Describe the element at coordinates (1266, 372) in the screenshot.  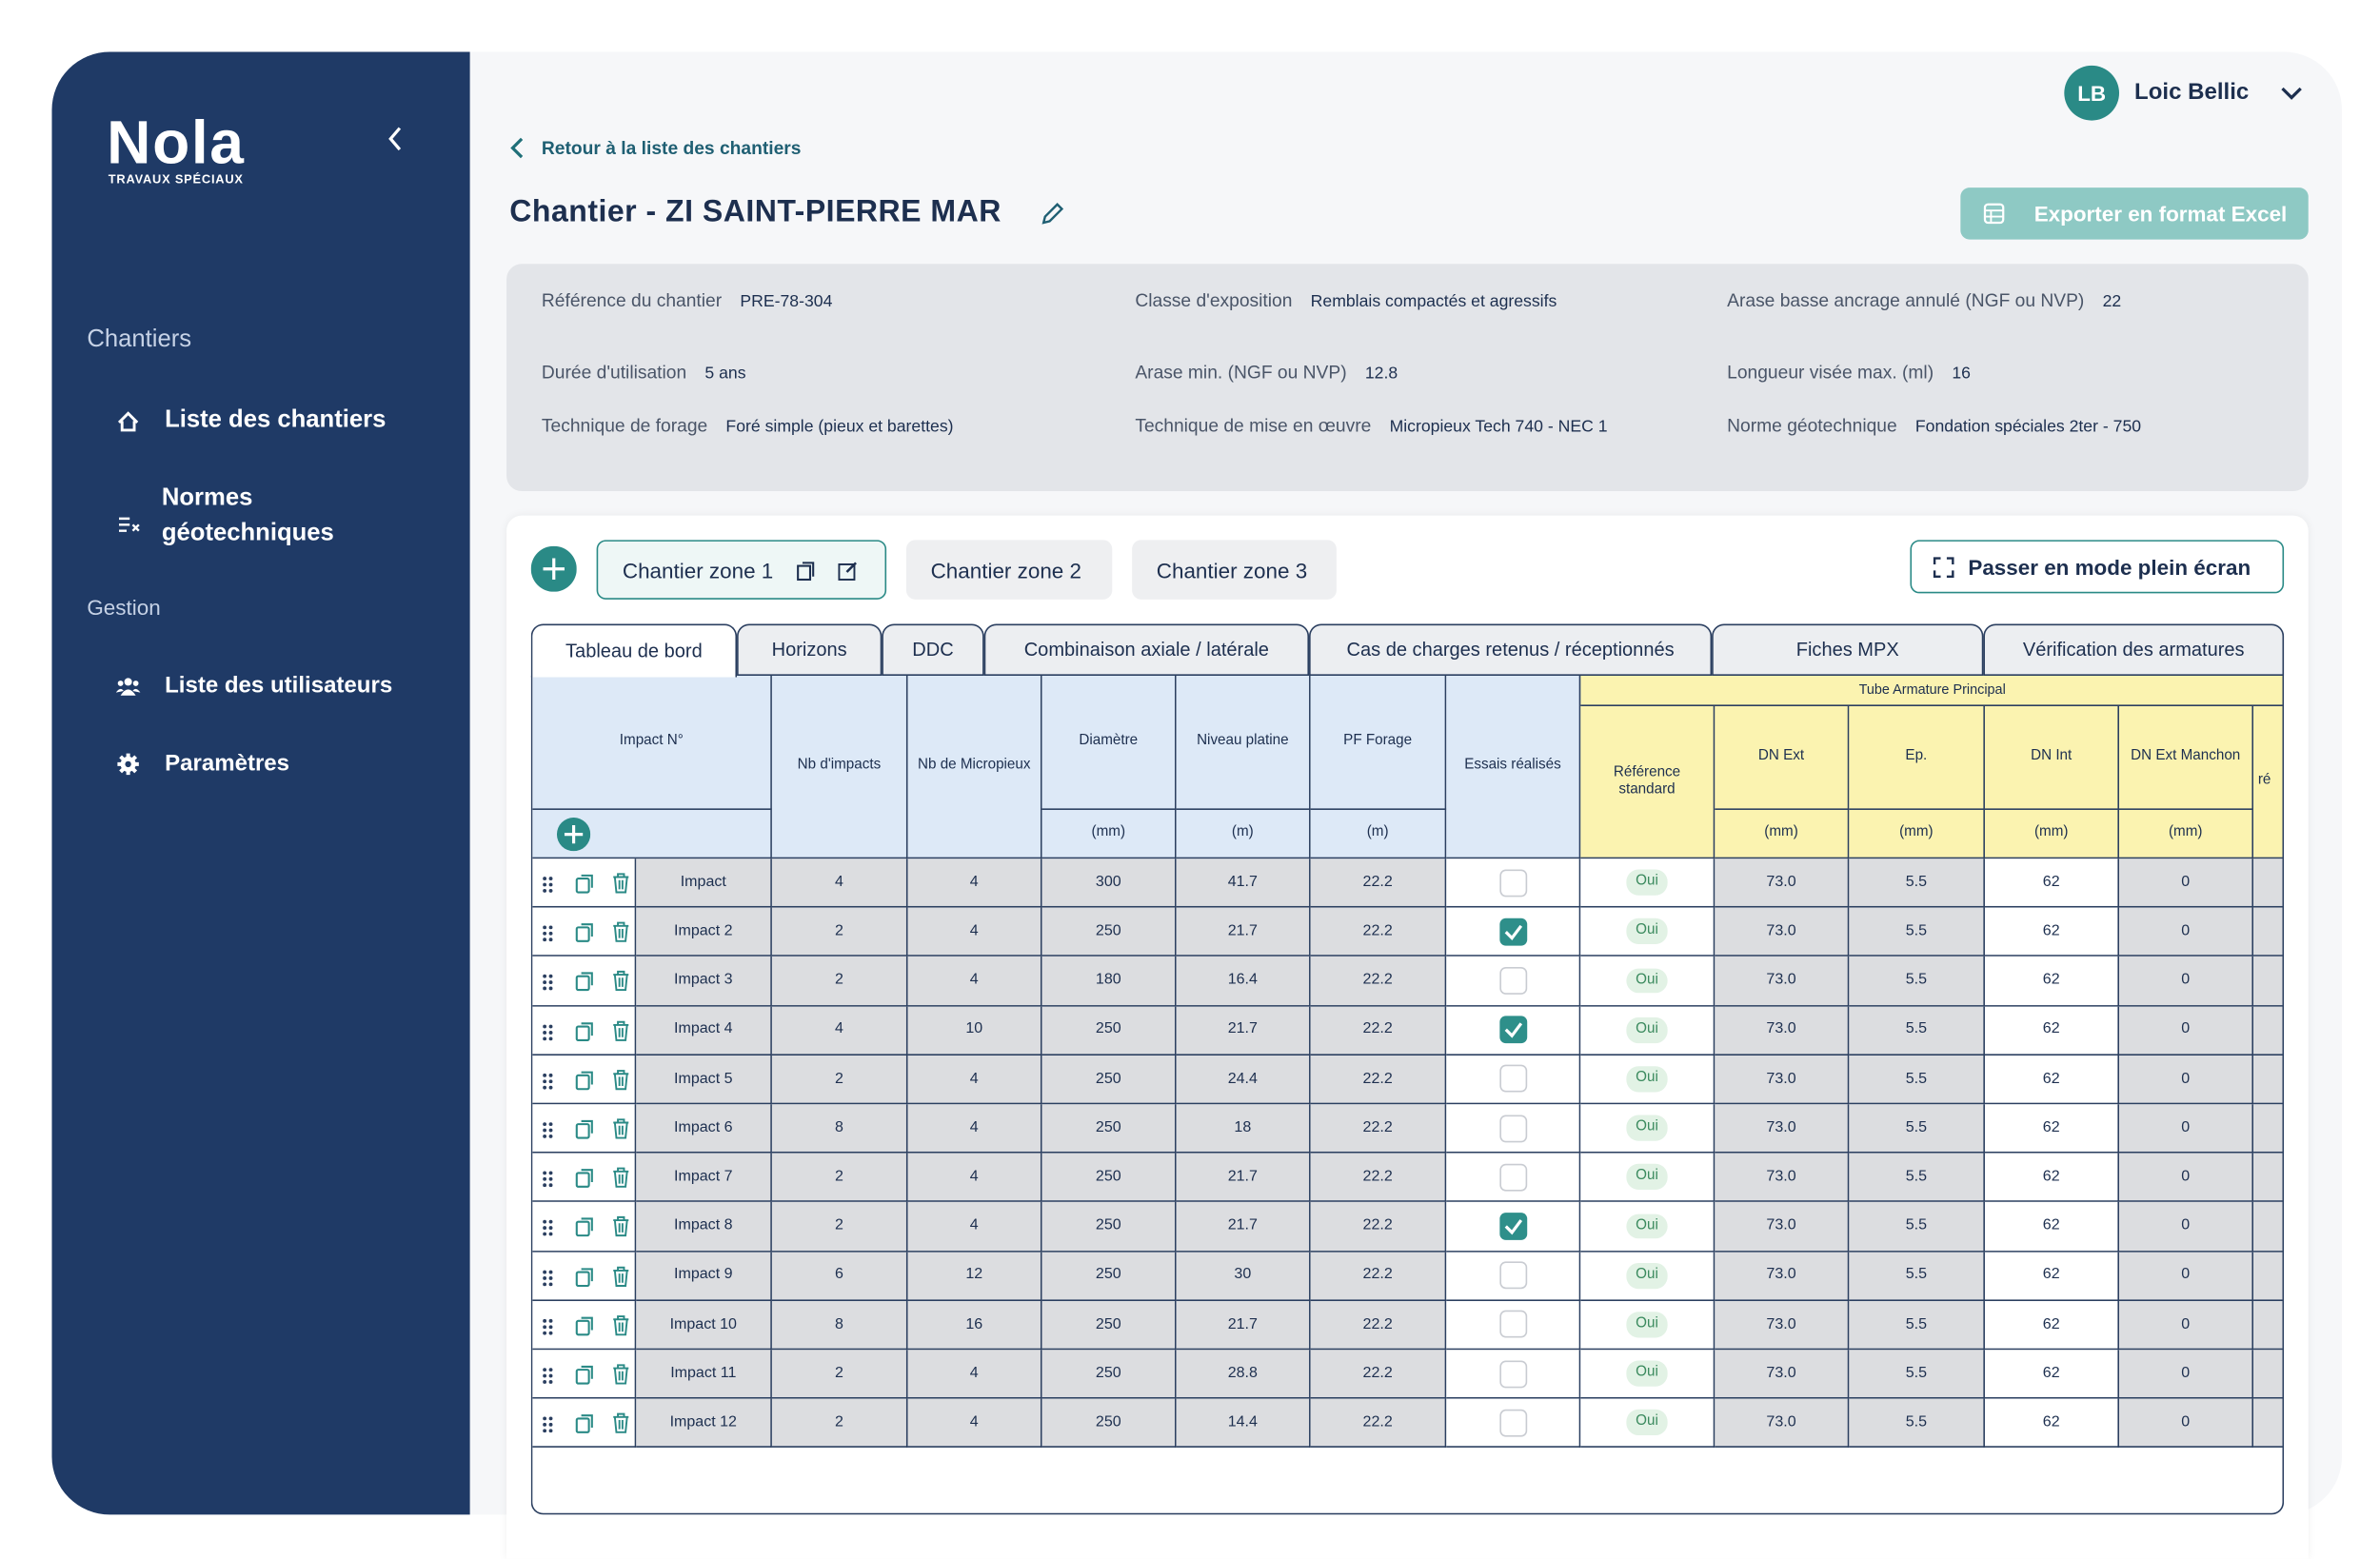
I see `info-field: Arase min. (NGF ou NVP) 12.8` at that location.